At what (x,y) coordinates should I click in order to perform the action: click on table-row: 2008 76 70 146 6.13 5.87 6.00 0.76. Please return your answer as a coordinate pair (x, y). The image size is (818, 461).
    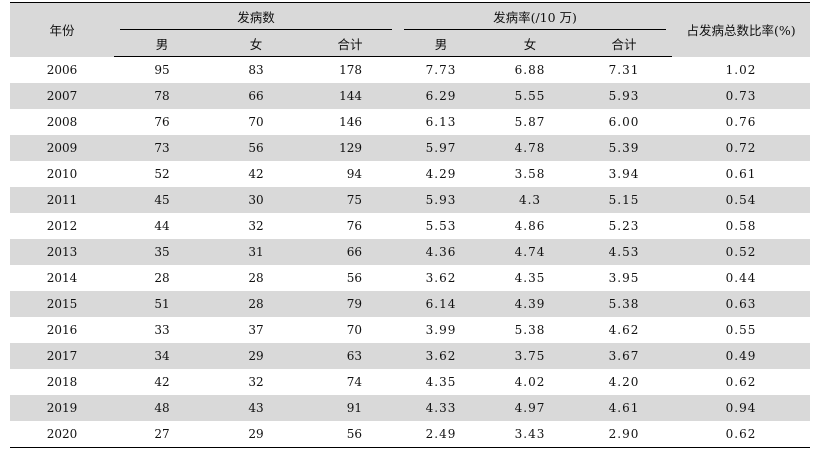
    Looking at the image, I should click on (410, 122).